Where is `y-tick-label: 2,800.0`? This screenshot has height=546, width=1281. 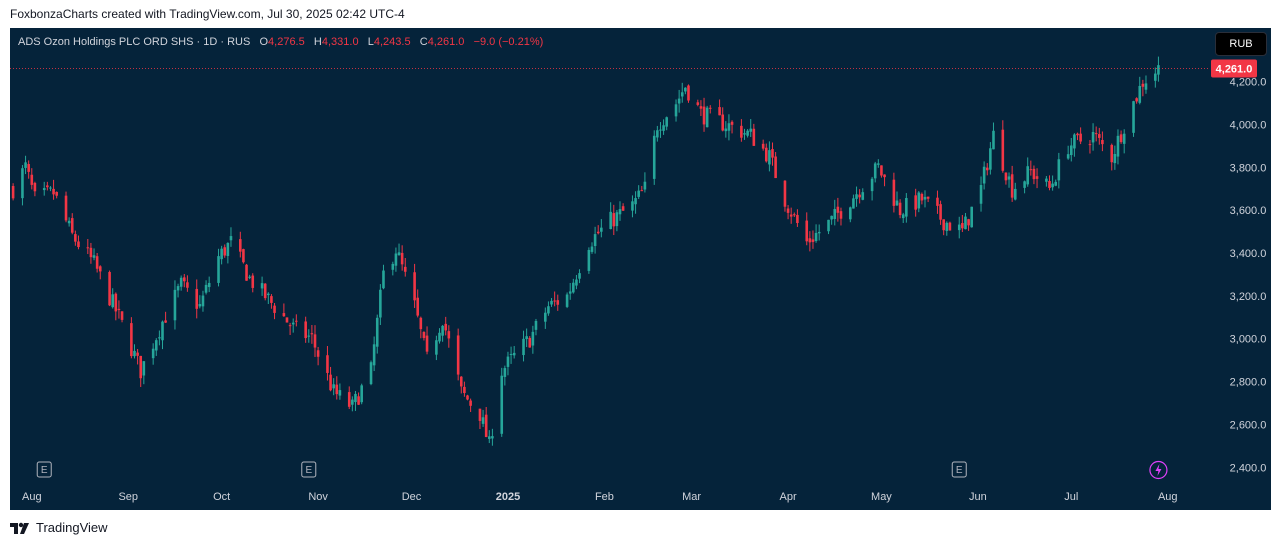 y-tick-label: 2,800.0 is located at coordinates (1248, 383).